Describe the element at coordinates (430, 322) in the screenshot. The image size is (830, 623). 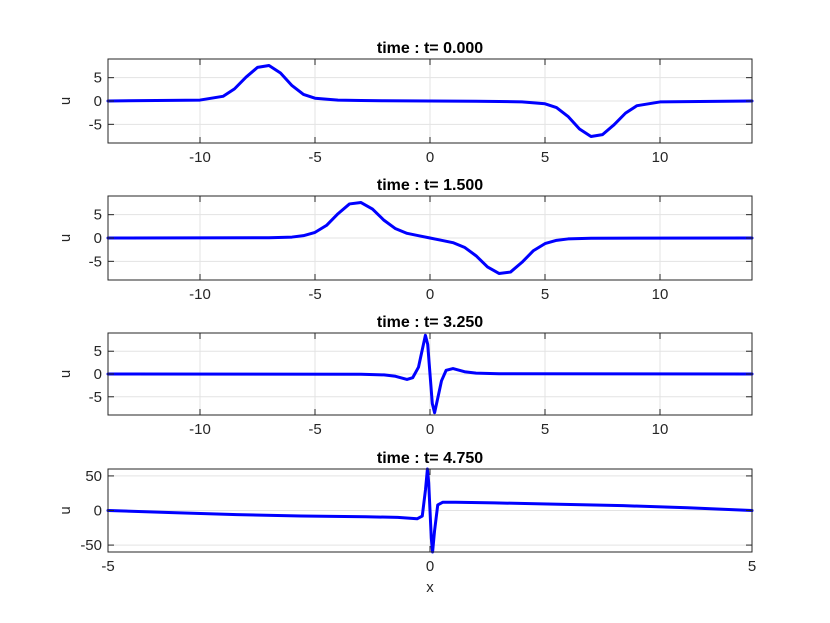
I see `subplot-title: time : t= 3.250` at that location.